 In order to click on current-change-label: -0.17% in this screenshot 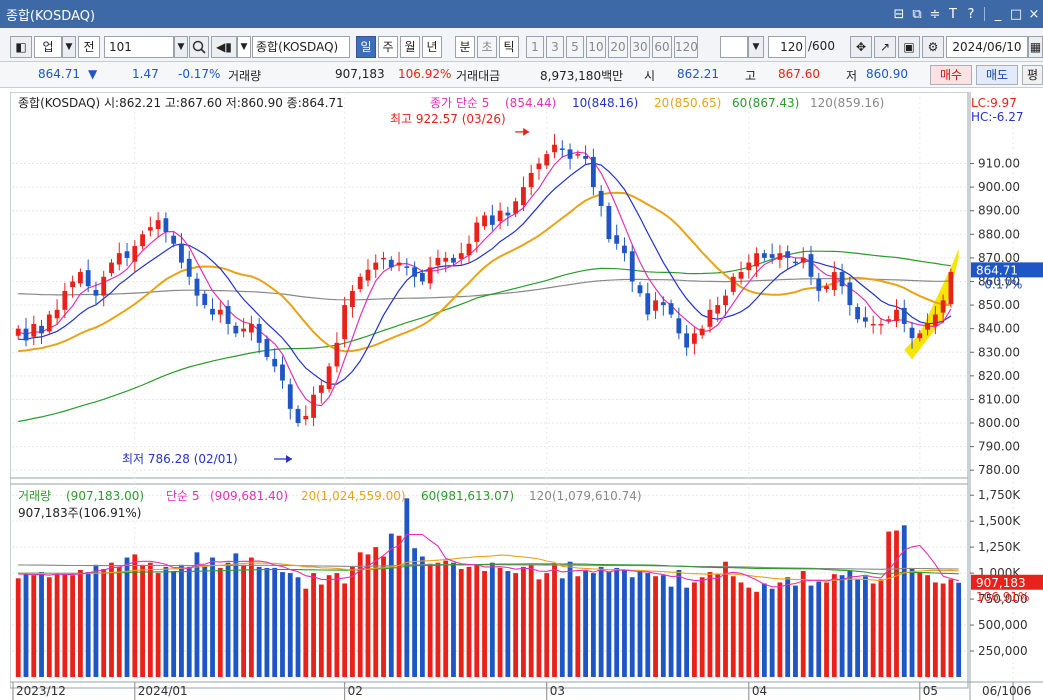, I will do `click(1001, 284)`.